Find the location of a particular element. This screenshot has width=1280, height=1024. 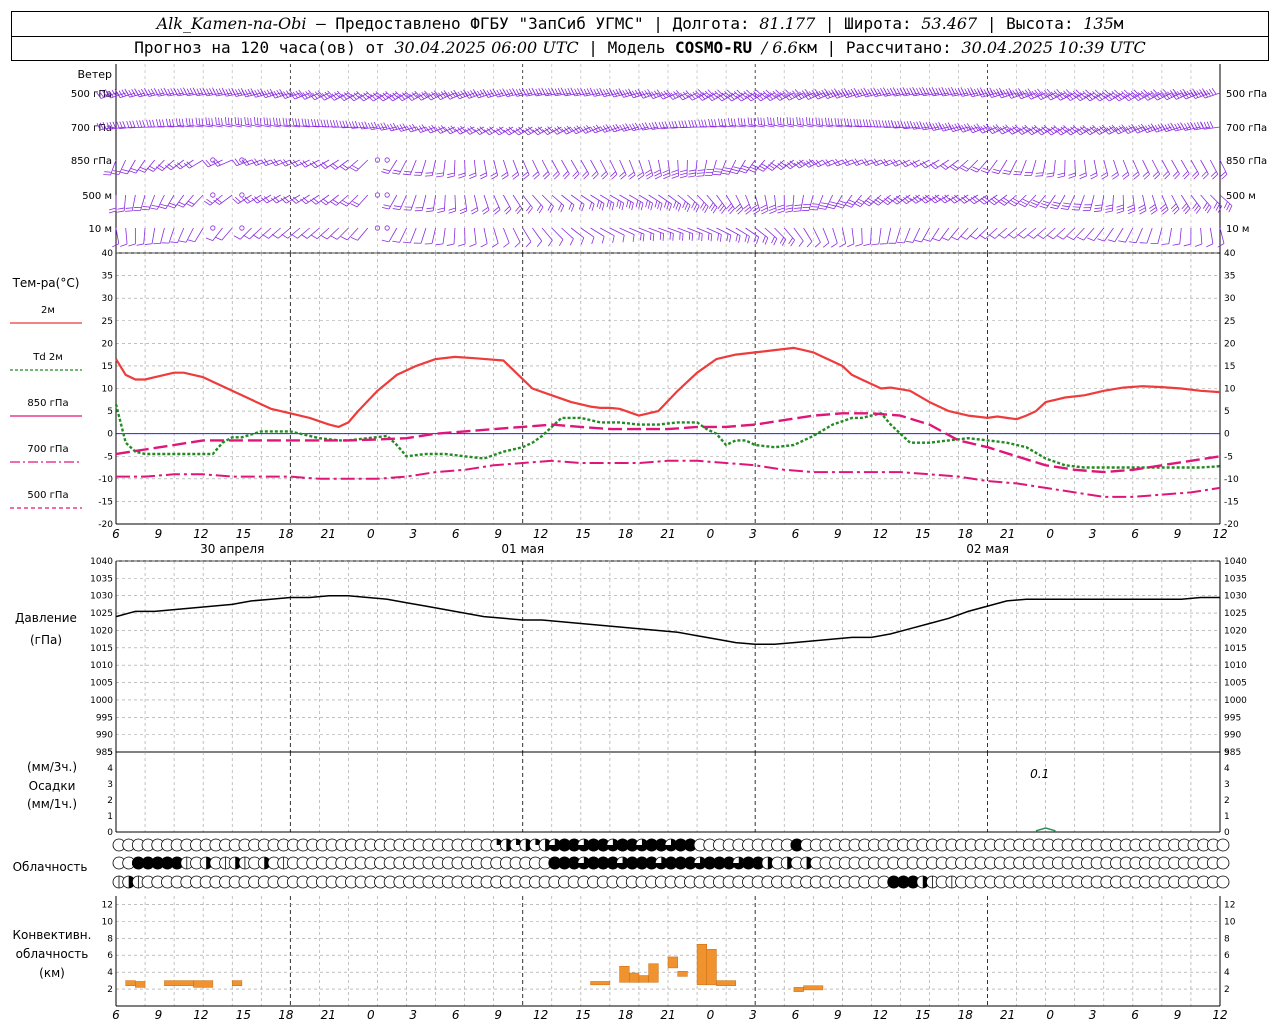

conv-xtick-label: 0 is located at coordinates (371, 1015).